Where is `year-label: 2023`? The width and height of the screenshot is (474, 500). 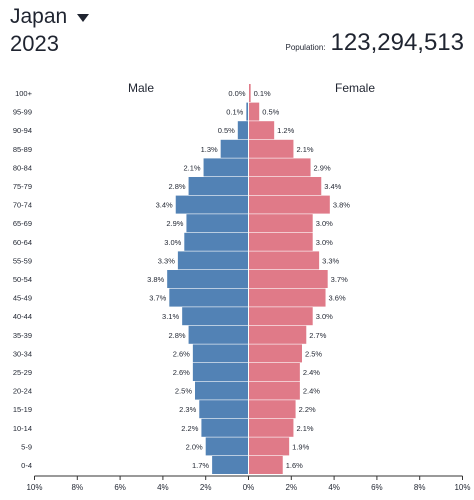
year-label: 2023 is located at coordinates (34, 43).